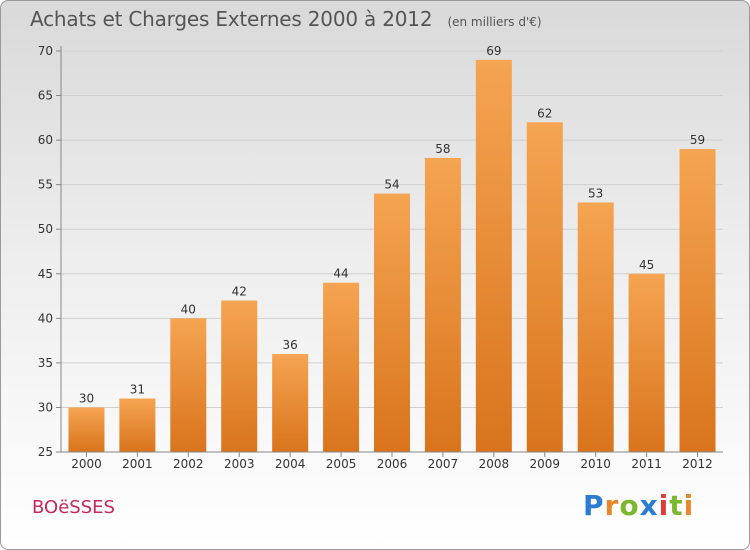  Describe the element at coordinates (45, 363) in the screenshot. I see `y-tick-label: 35` at that location.